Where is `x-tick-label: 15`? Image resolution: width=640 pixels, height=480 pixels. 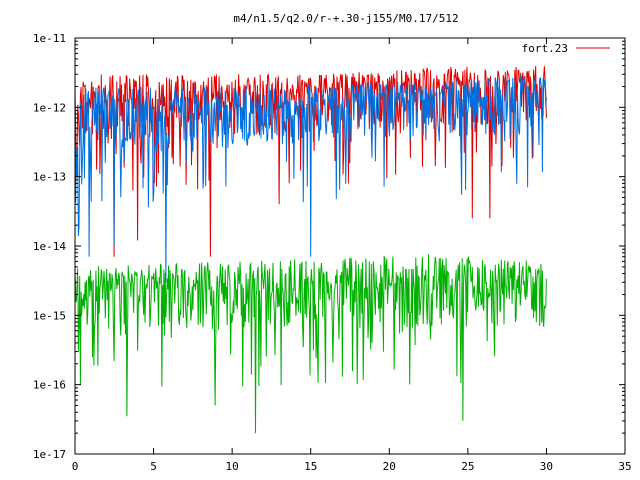
x-tick-label: 15 is located at coordinates (310, 466).